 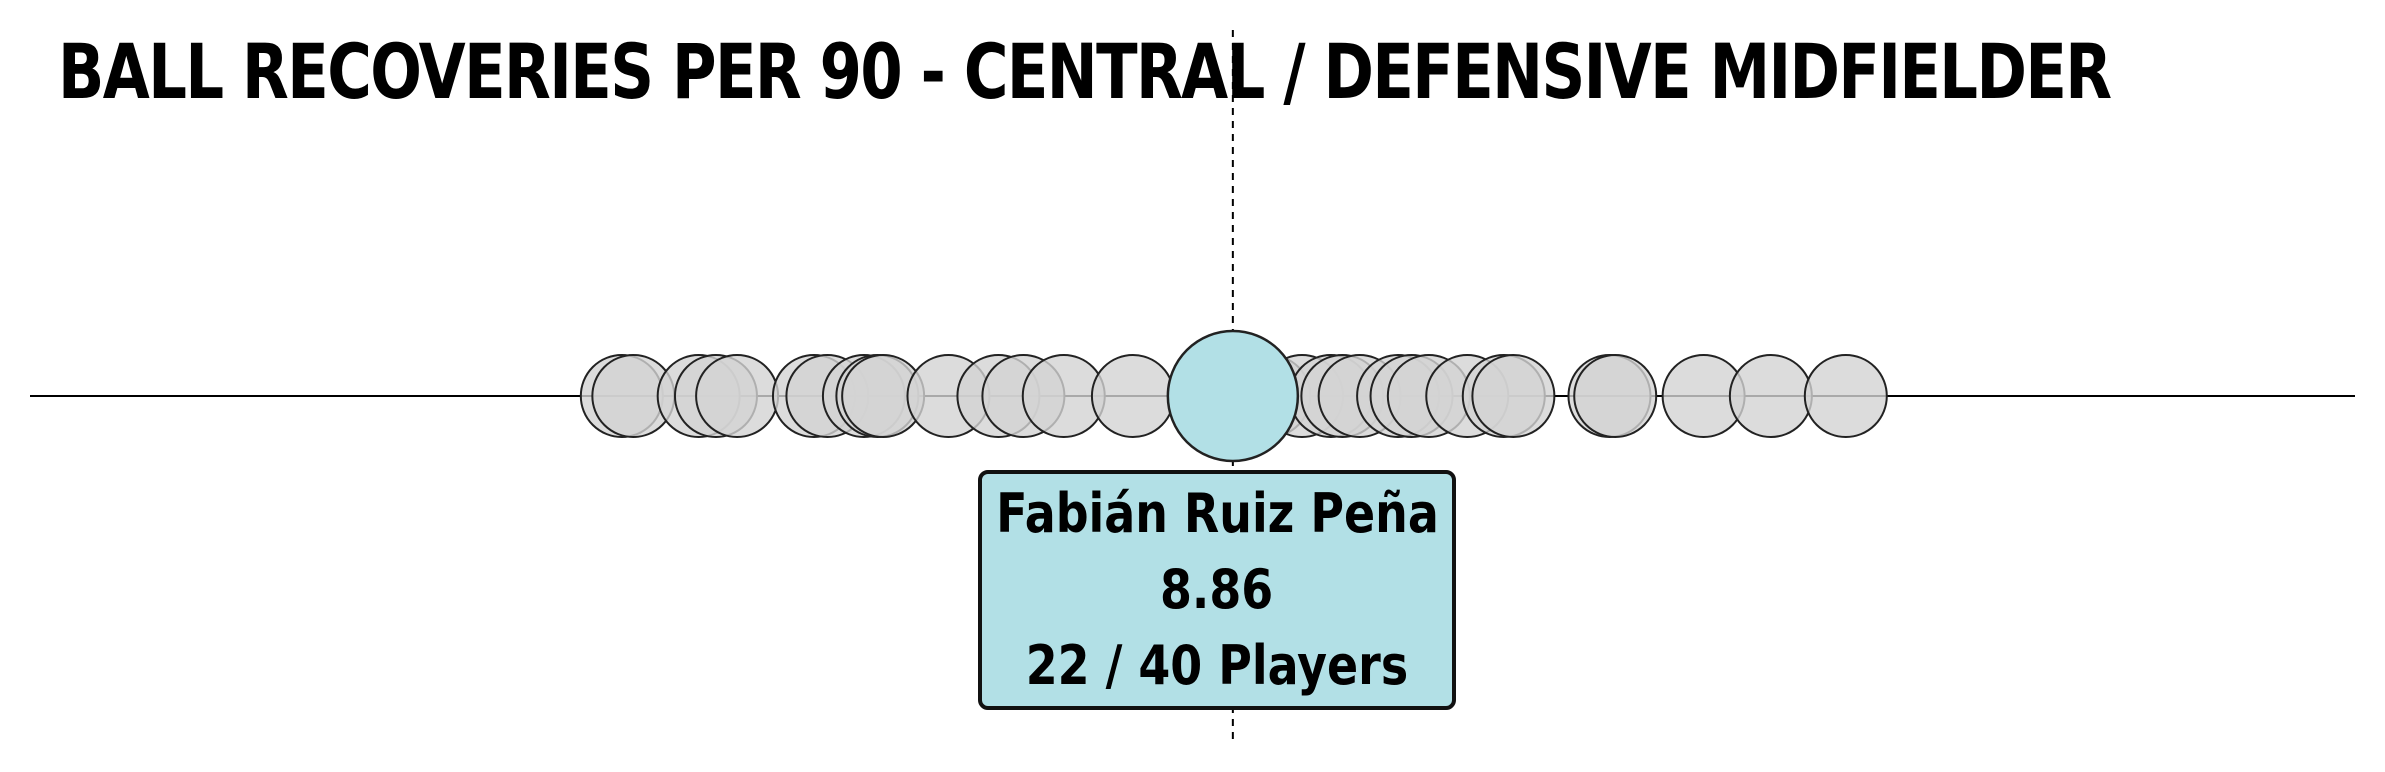 I want to click on highlighted-point, so click(x=1233, y=396).